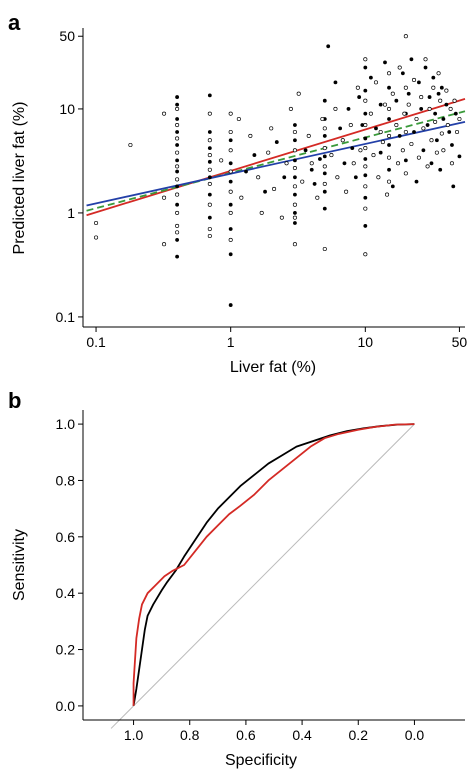 This screenshot has width=468, height=773. What do you see at coordinates (273, 367) in the screenshot?
I see `panel-a-x-axis-title: Liver fat (%)` at bounding box center [273, 367].